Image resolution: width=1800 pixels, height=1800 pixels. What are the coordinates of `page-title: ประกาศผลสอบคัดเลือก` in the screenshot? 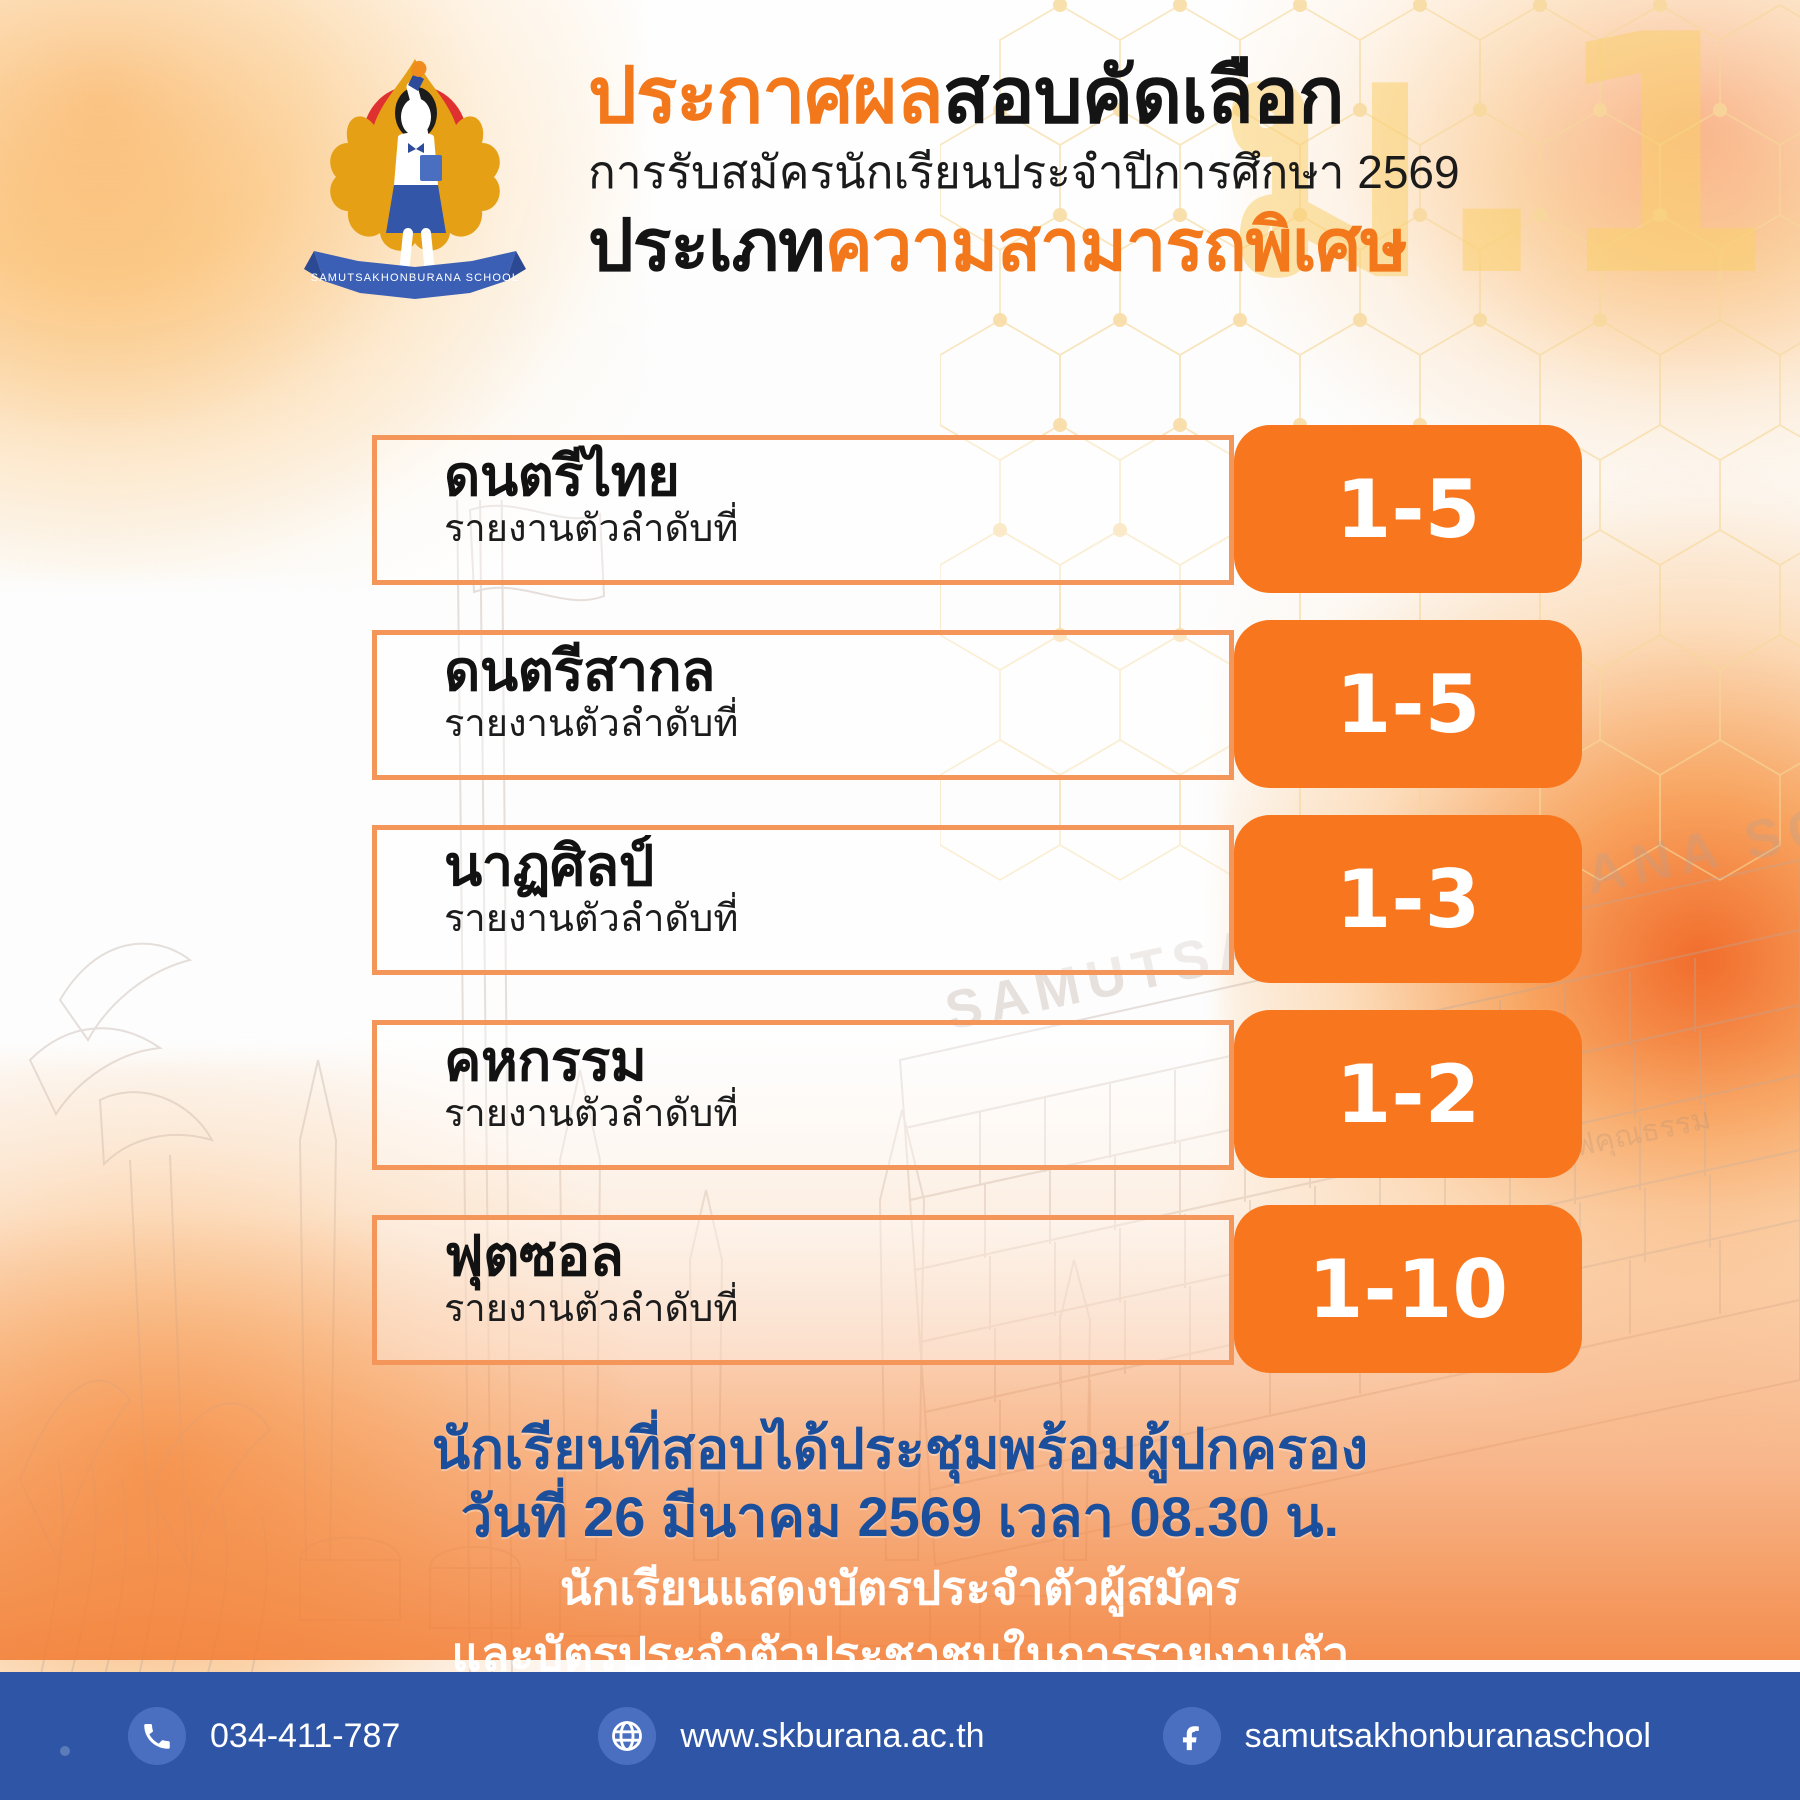 It's located at (1098, 96).